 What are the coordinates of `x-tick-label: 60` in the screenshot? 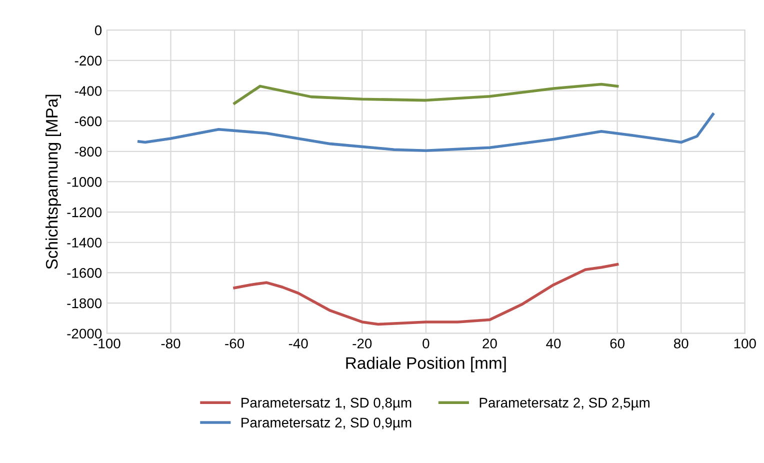 It's located at (617, 343).